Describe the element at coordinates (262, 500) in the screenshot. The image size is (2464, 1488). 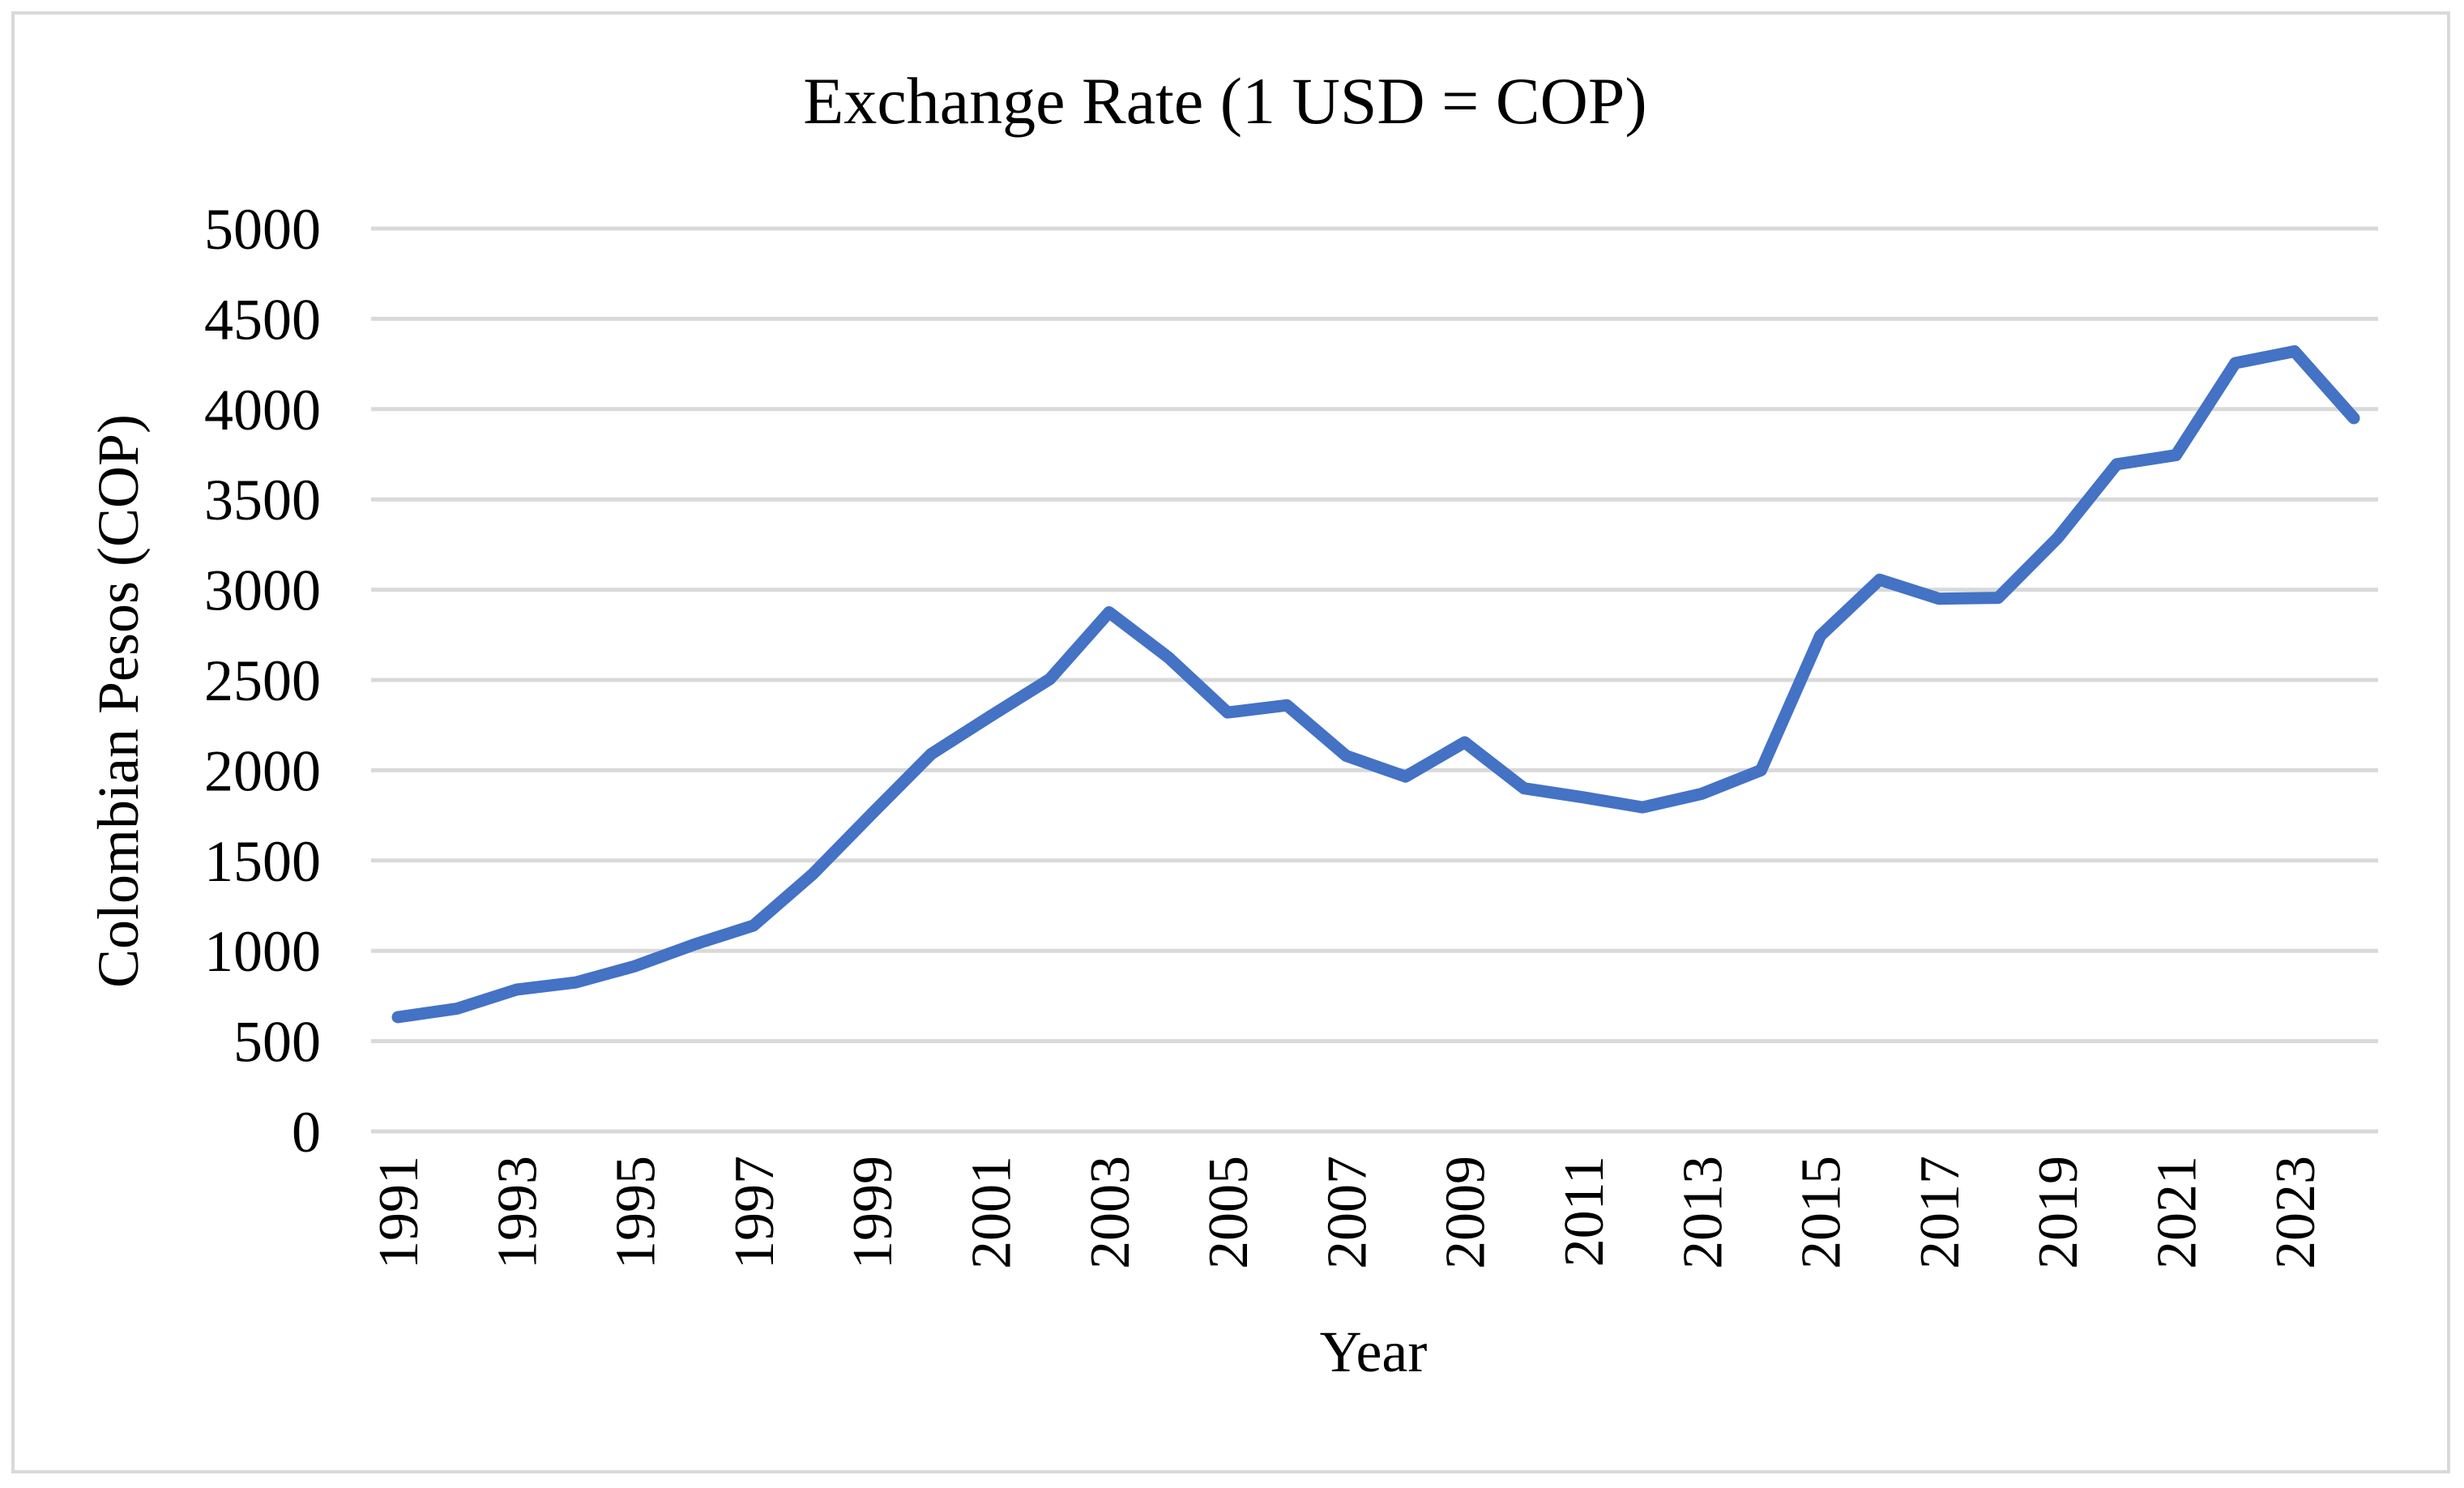
I see `y-tick-label: 3500` at that location.